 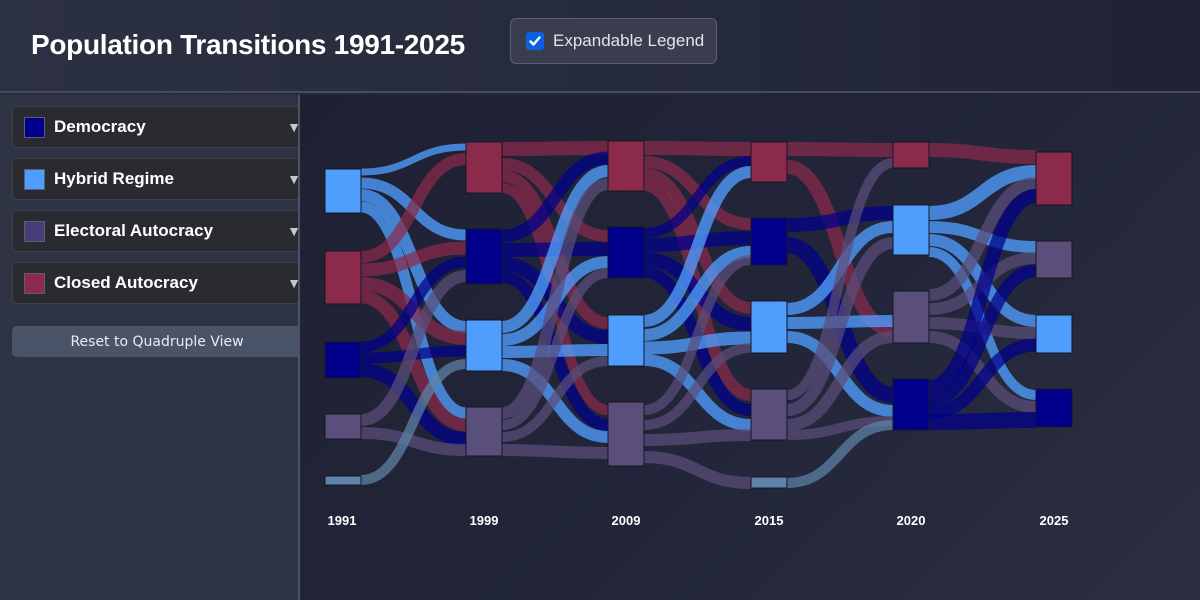 What do you see at coordinates (484, 256) in the screenshot?
I see `sankey-node-democracy-1999` at bounding box center [484, 256].